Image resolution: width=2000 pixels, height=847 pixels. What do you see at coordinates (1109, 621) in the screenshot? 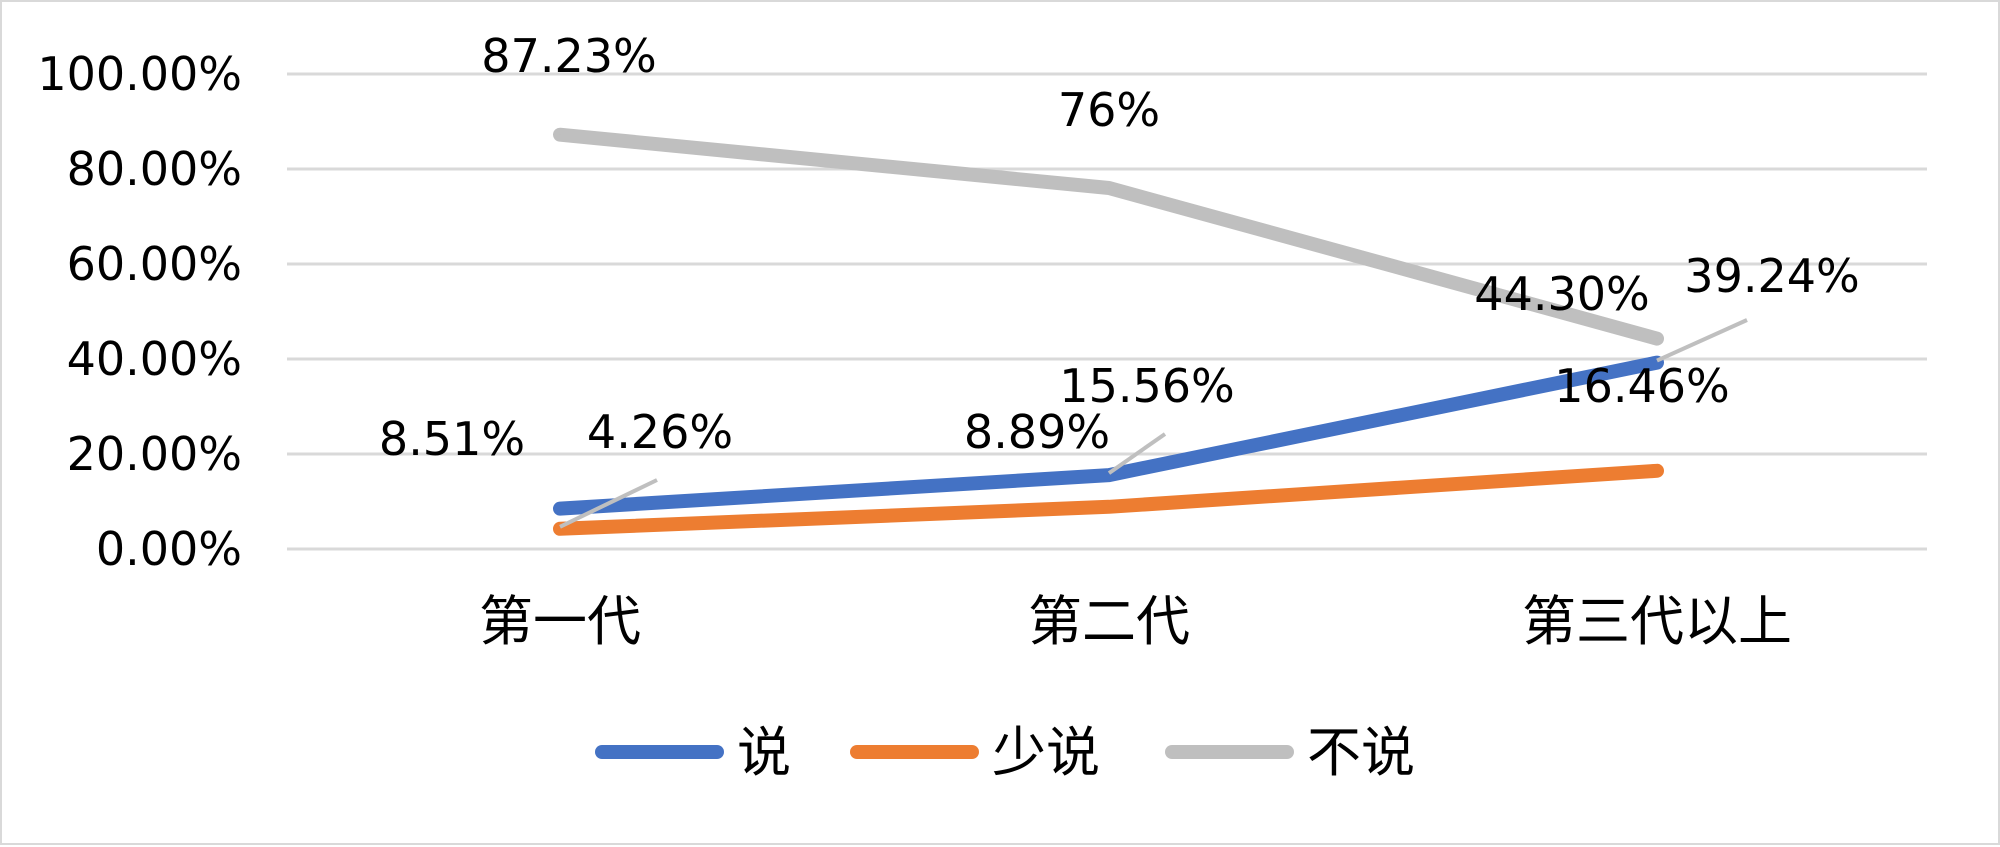
I see `x-category-label: 第二代` at bounding box center [1109, 621].